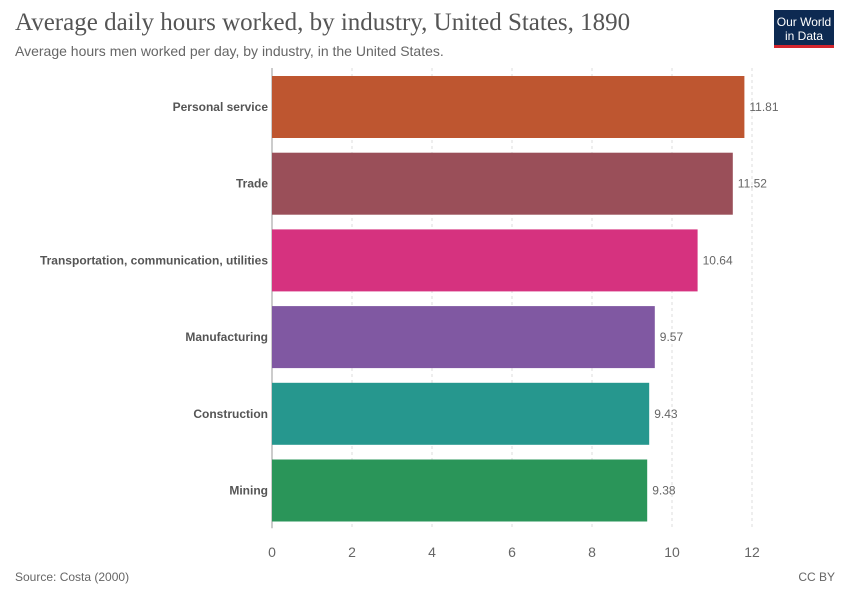 This screenshot has height=600, width=850. Describe the element at coordinates (72, 577) in the screenshot. I see `source-note: Source: Costa (2000)` at that location.